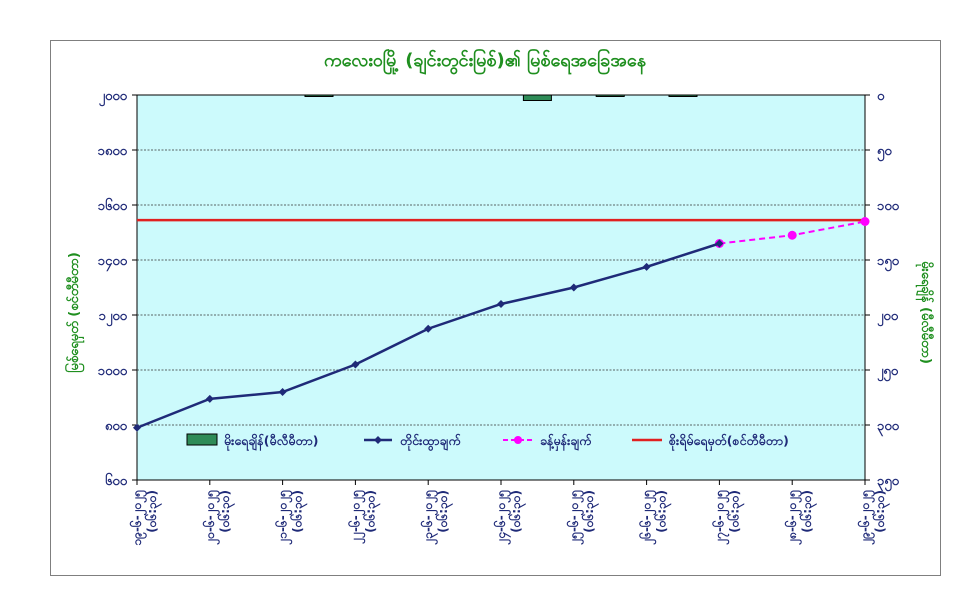  I want to click on x-tick-label-date: ၂၁-၆-၂၀၂၅, so click(284, 518).